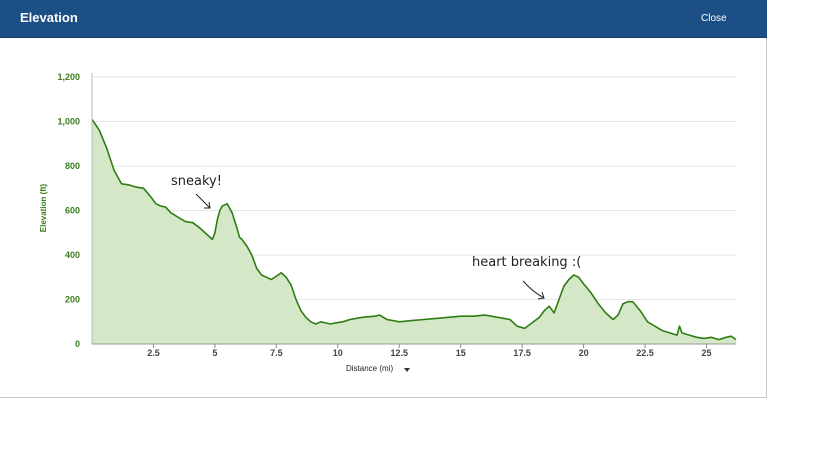 This screenshot has height=460, width=819. What do you see at coordinates (706, 353) in the screenshot?
I see `x-tick-label: 25` at bounding box center [706, 353].